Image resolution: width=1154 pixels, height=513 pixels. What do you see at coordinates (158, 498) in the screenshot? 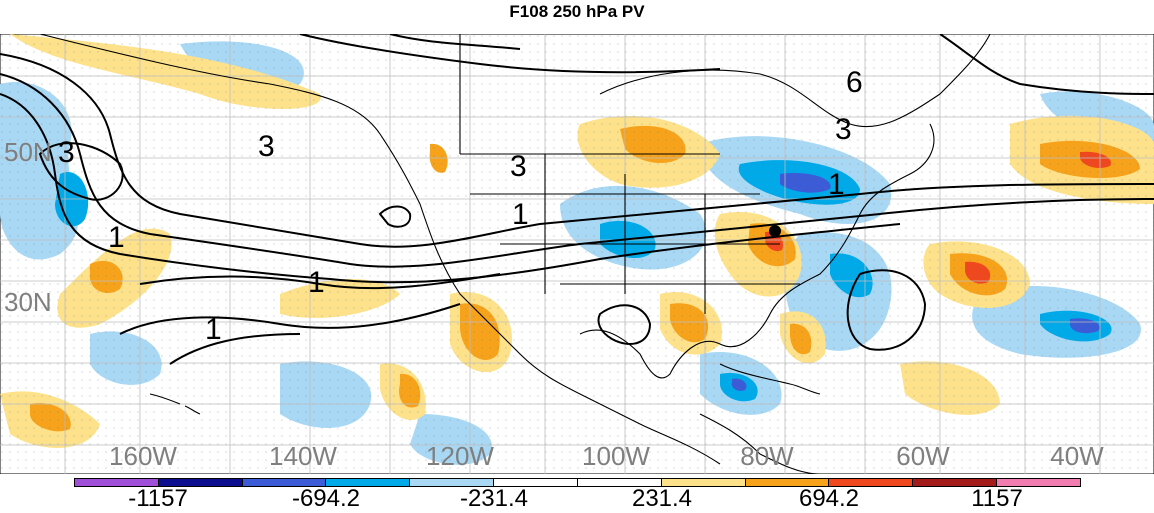
I see `colorbar-label: -1157` at bounding box center [158, 498].